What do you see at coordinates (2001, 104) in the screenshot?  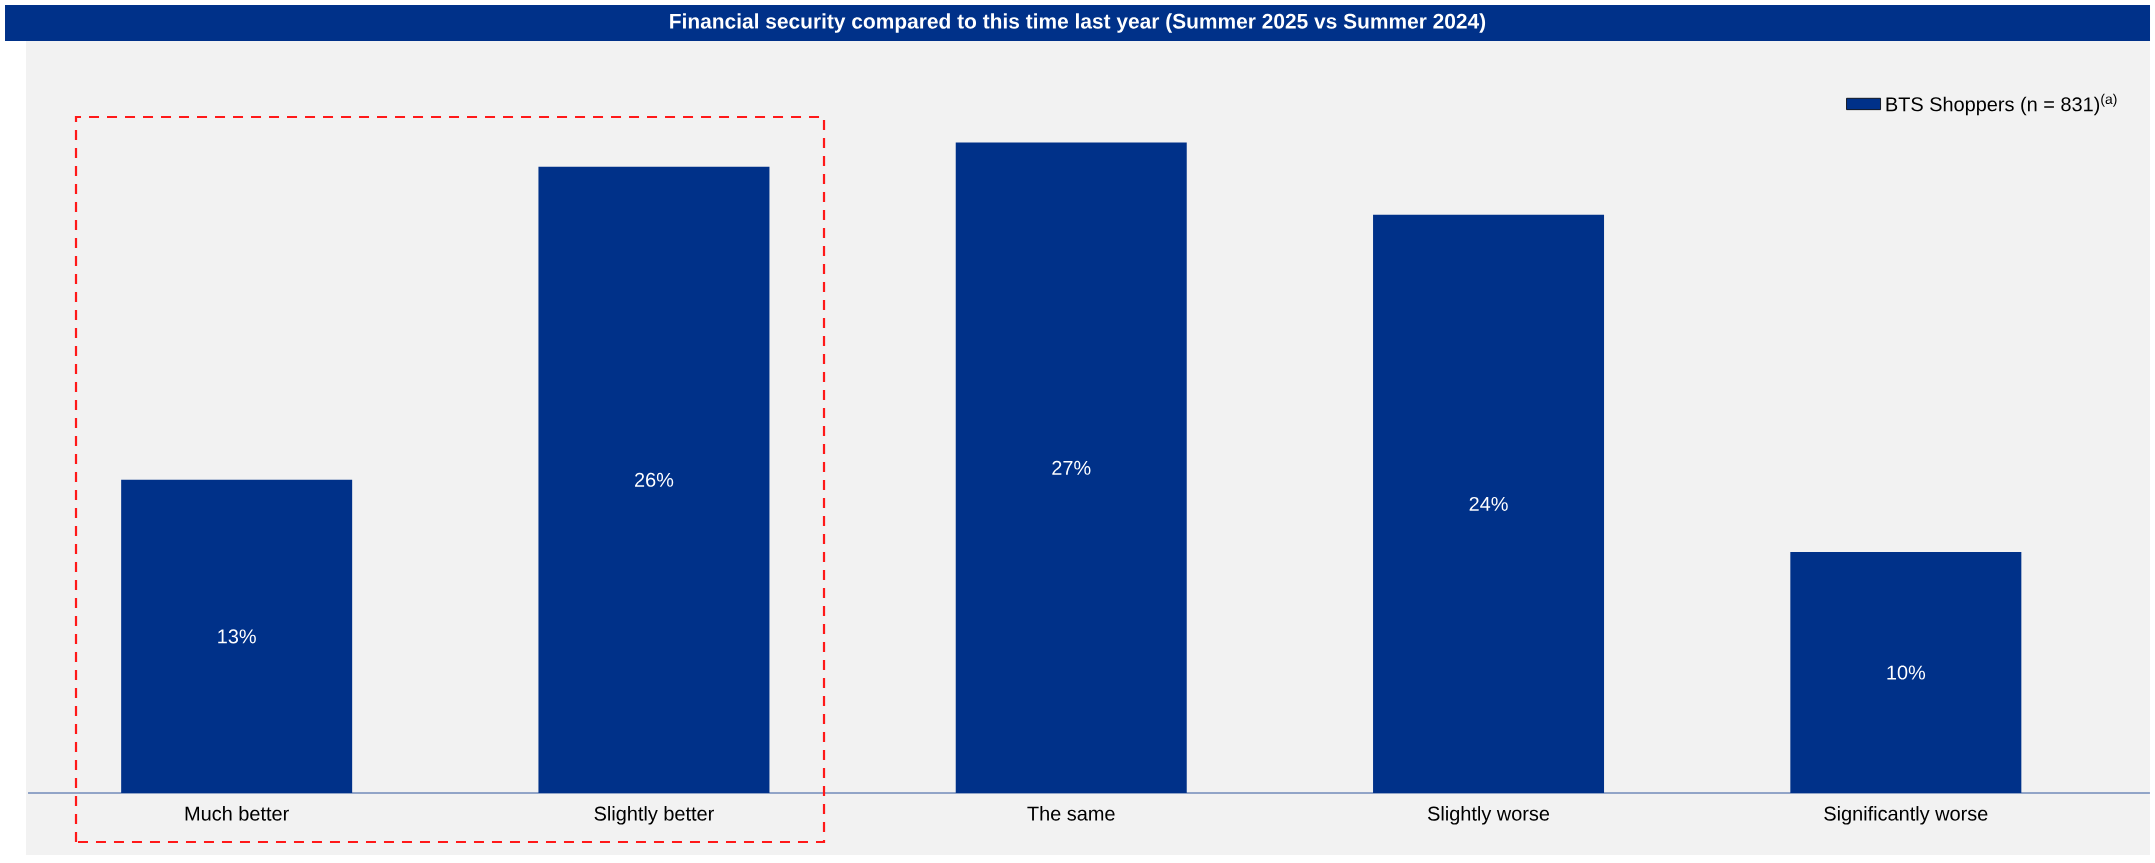 I see `legend-label: BTS Shoppers (n = 831)$^{(a)}$` at bounding box center [2001, 104].